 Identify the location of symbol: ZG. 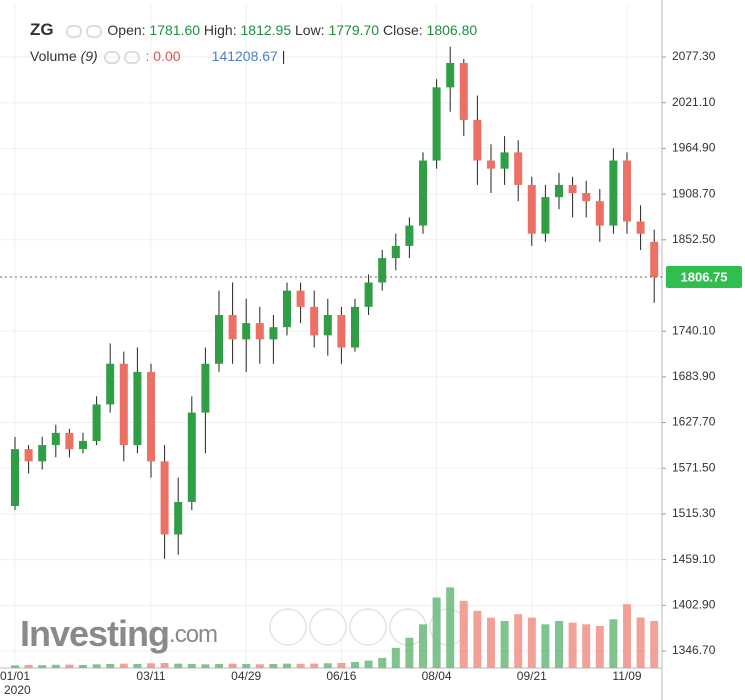
(42, 29).